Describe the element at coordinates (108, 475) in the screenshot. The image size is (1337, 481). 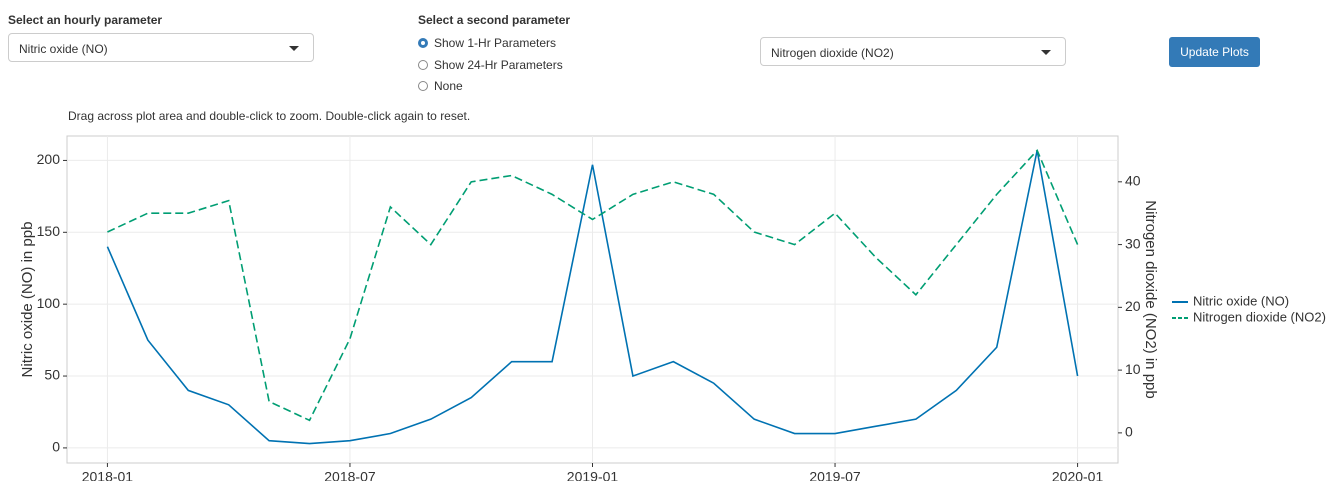
I see `x-tick-label: 2018-01` at that location.